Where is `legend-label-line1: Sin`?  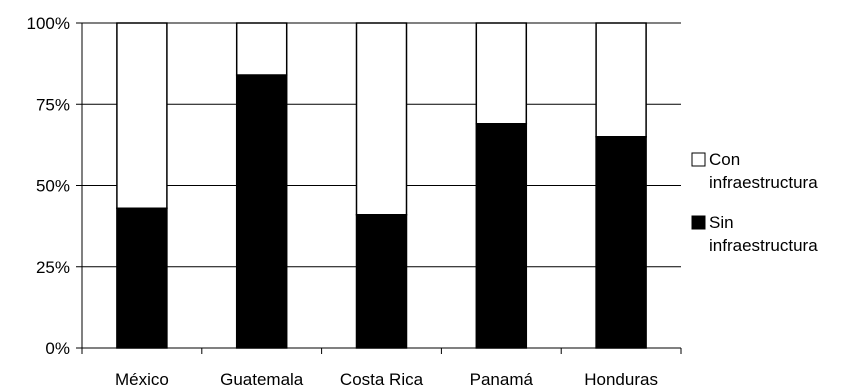
legend-label-line1: Sin is located at coordinates (721, 222).